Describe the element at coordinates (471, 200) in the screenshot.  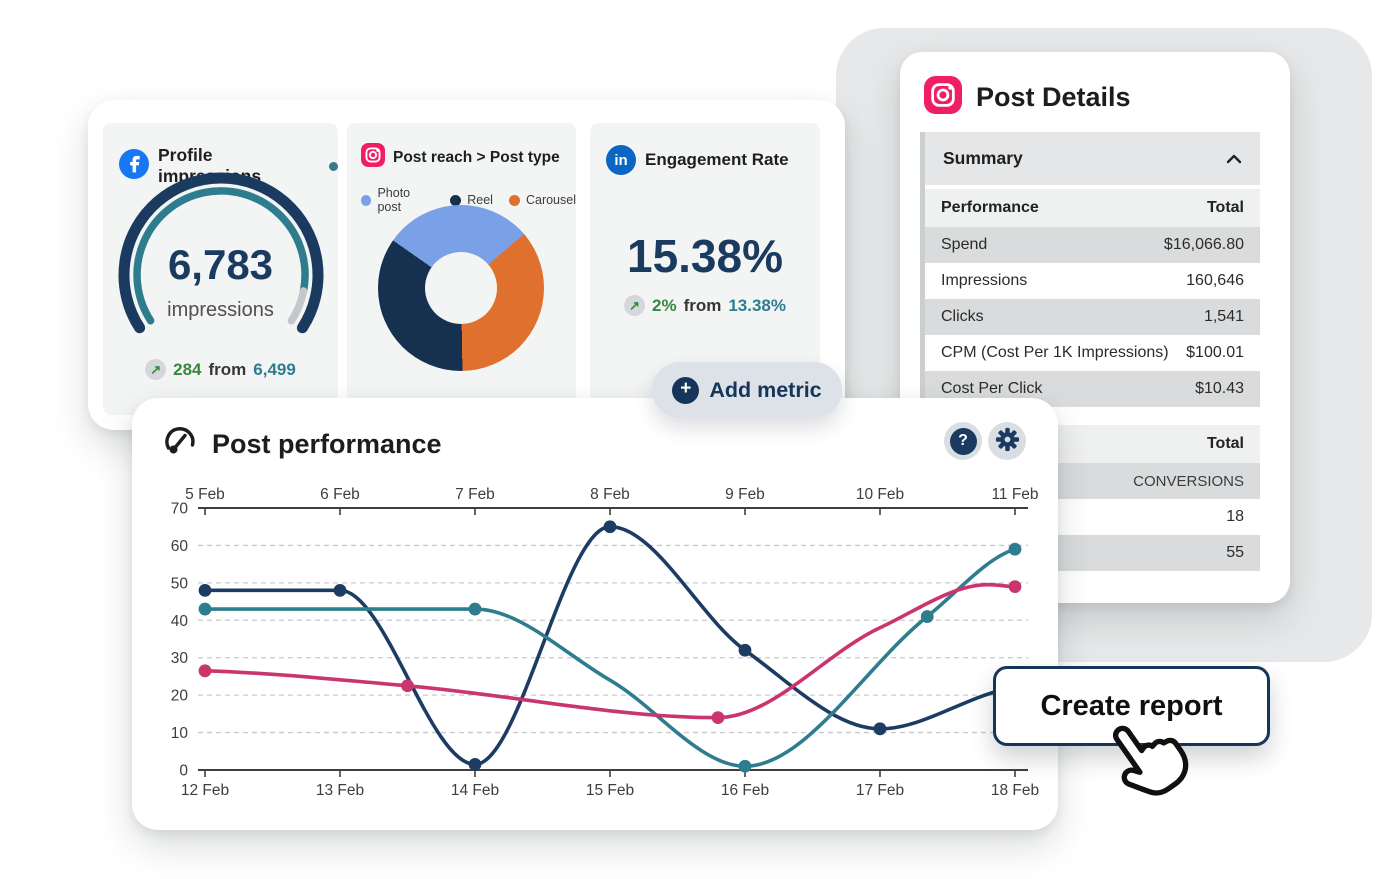
I see `legend-item: Reel` at that location.